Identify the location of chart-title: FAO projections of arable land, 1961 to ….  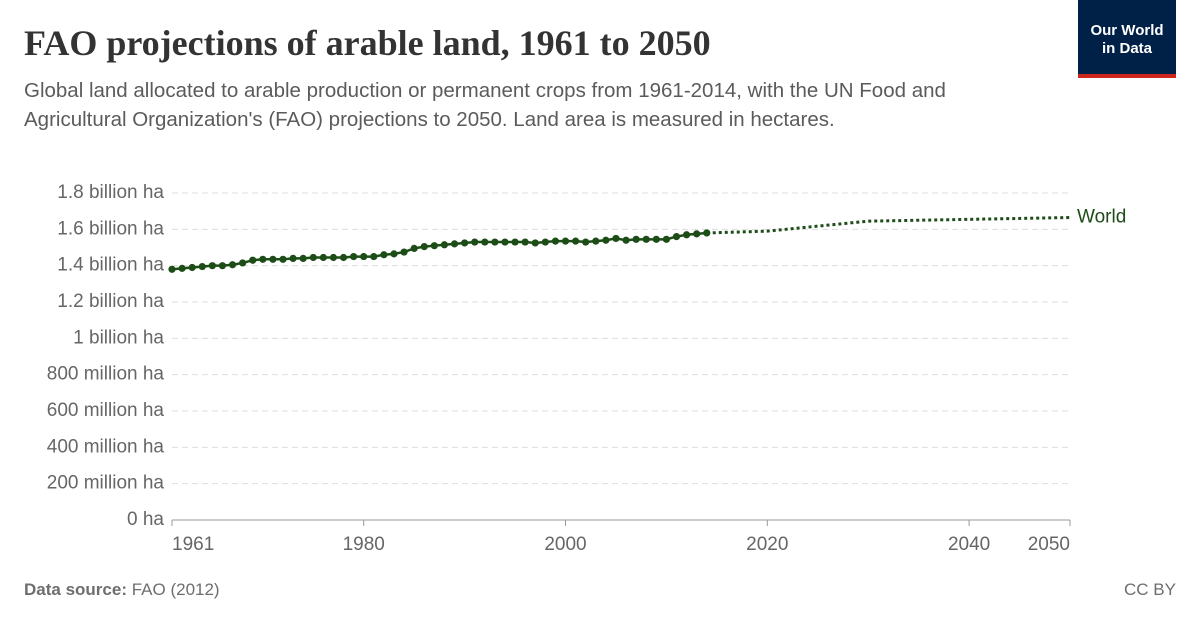
(367, 43).